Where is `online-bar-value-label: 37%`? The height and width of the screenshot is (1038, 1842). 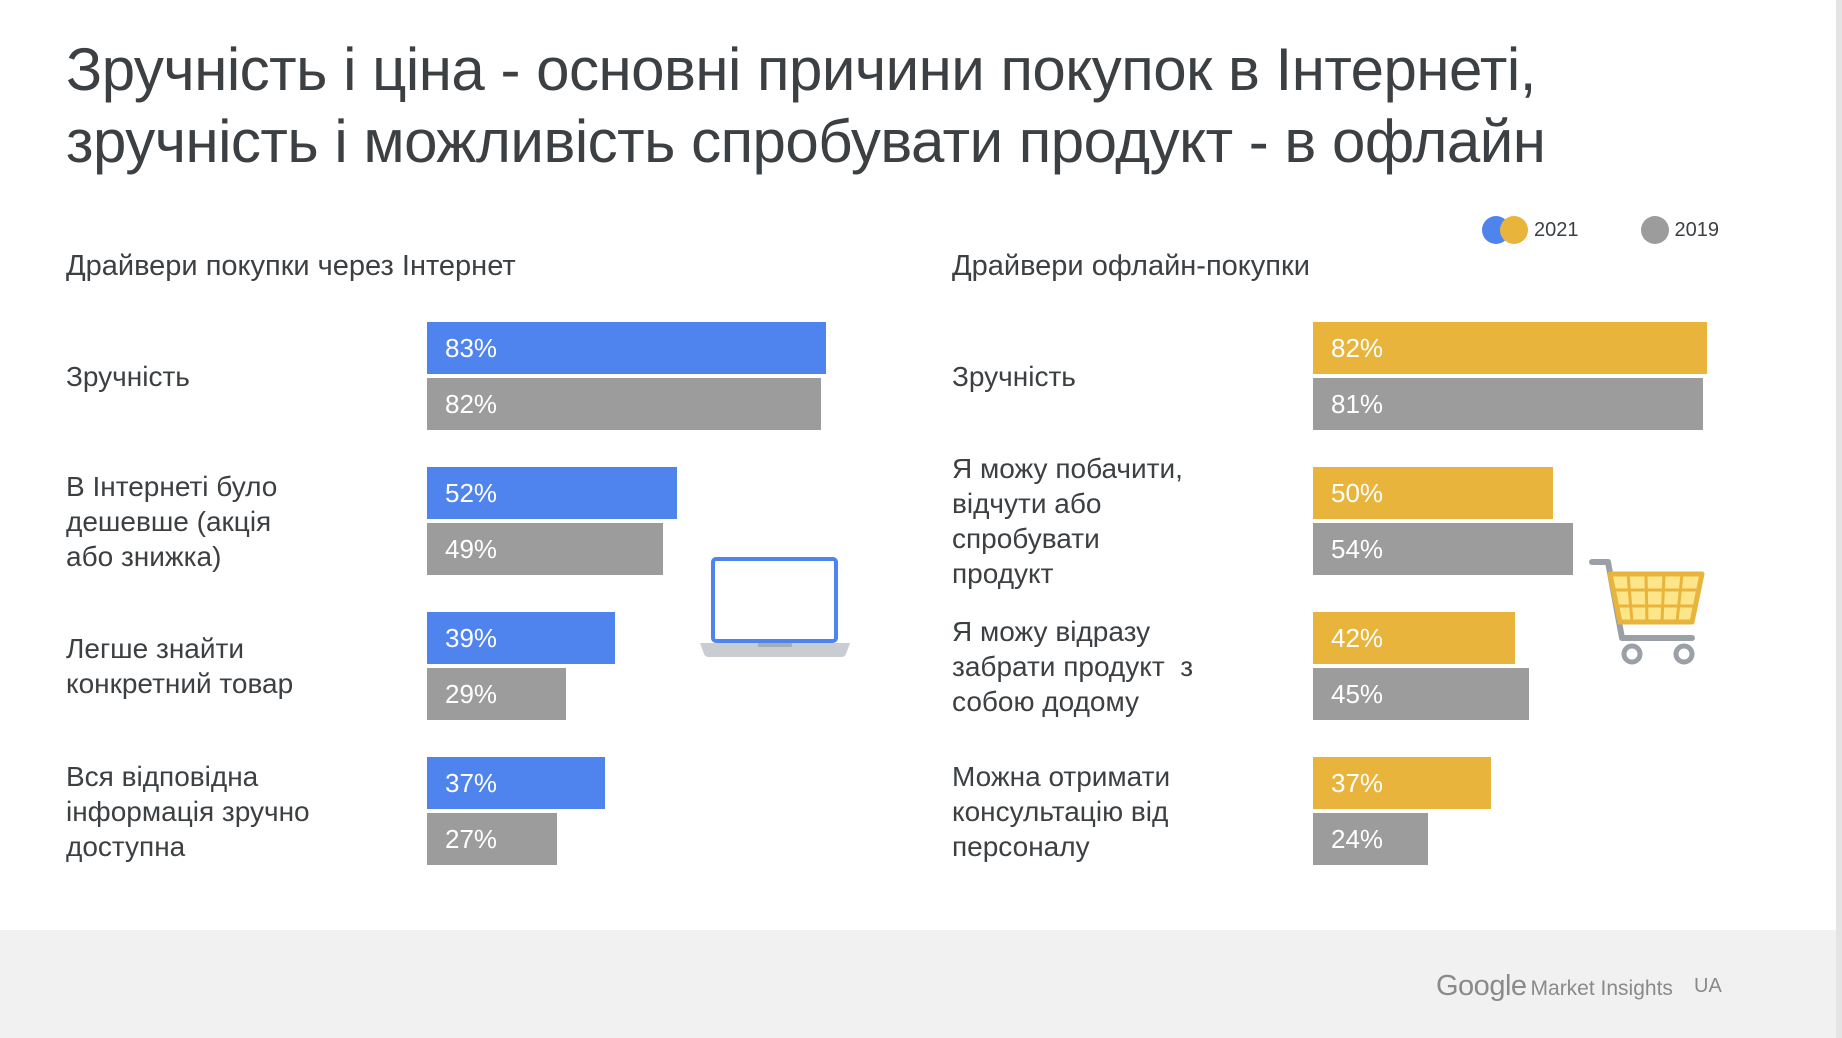 online-bar-value-label: 37% is located at coordinates (471, 783).